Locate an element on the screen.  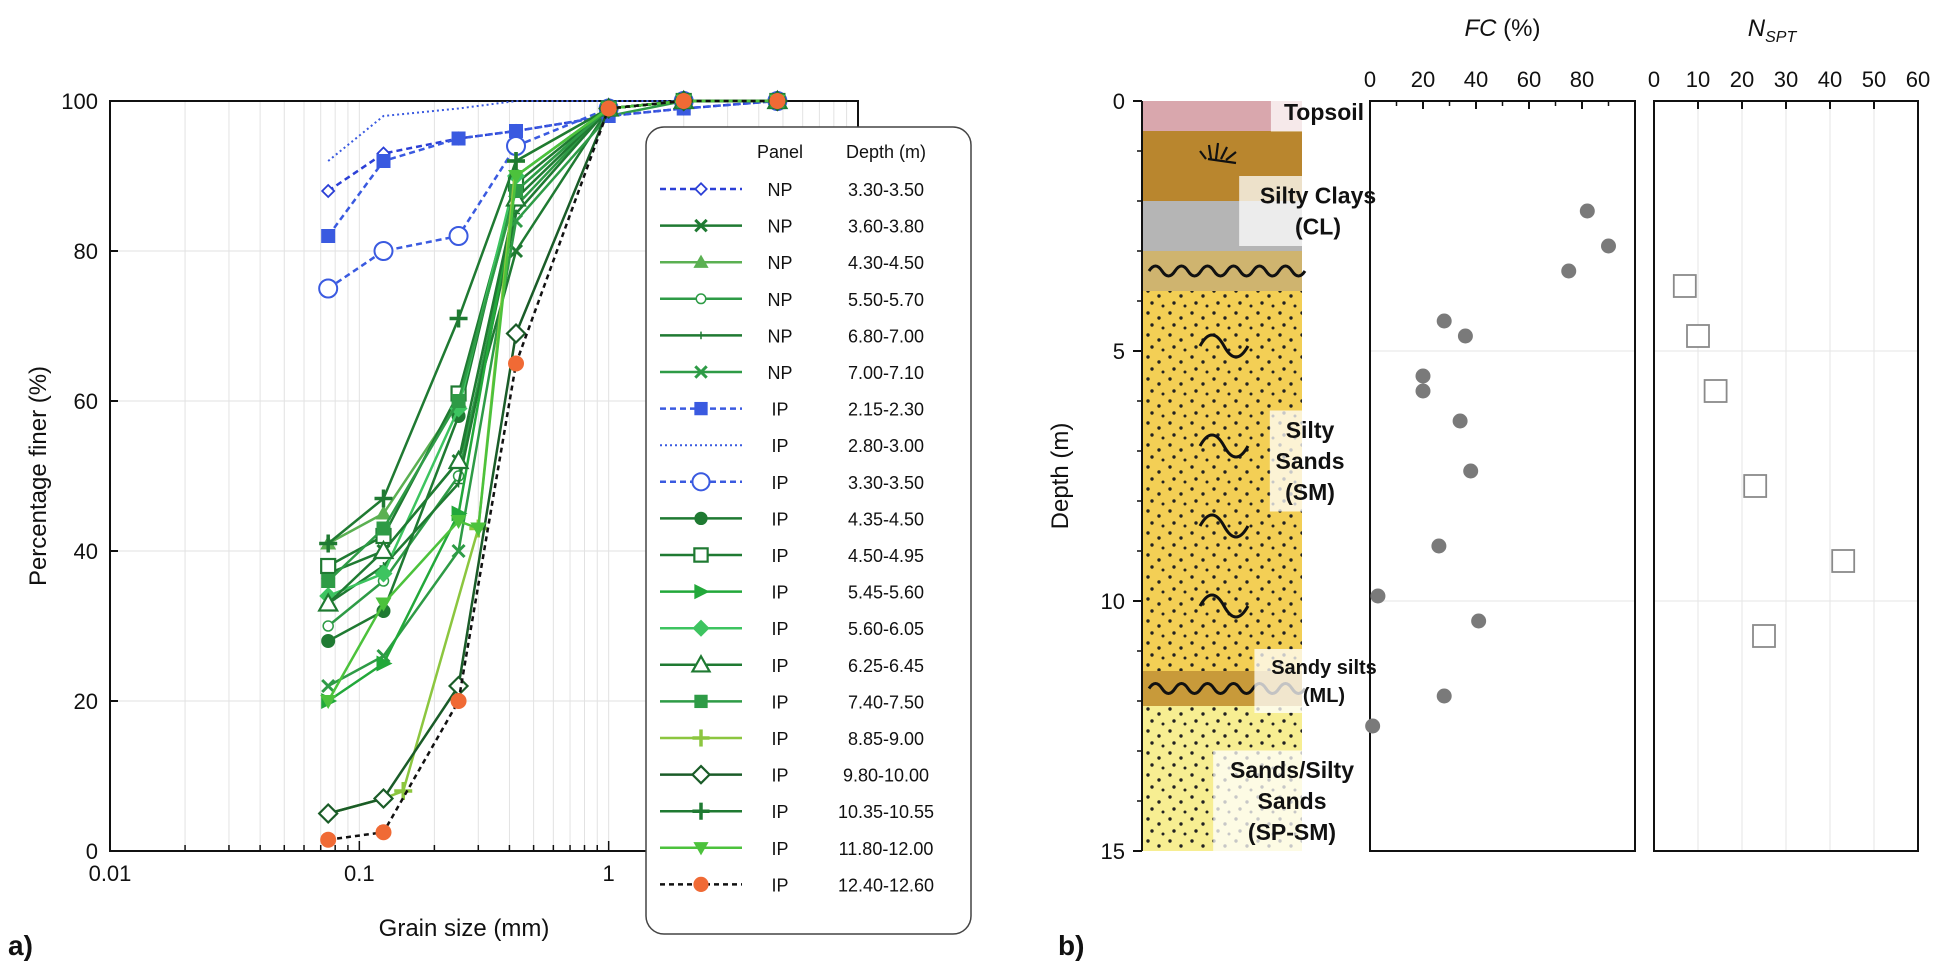
x-tick-label-a: 0.1 is located at coordinates (359, 873).